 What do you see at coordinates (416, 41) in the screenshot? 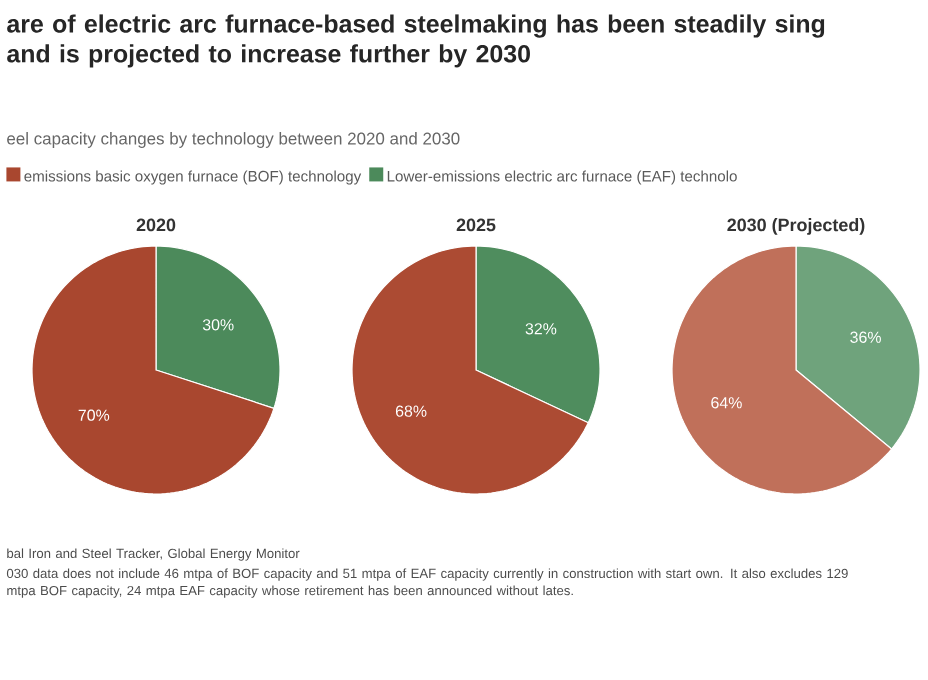
I see `text: are of electric arc furnace-based steelmaking has been steadily sing and is projected to increase further by 2030` at bounding box center [416, 41].